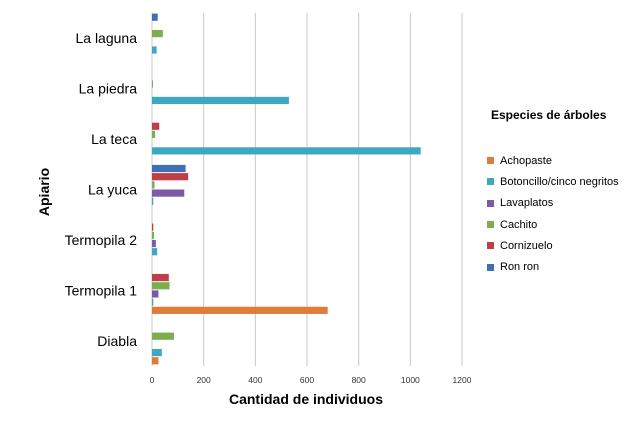 The image size is (642, 422). I want to click on y-category-label: Diabla, so click(117, 341).